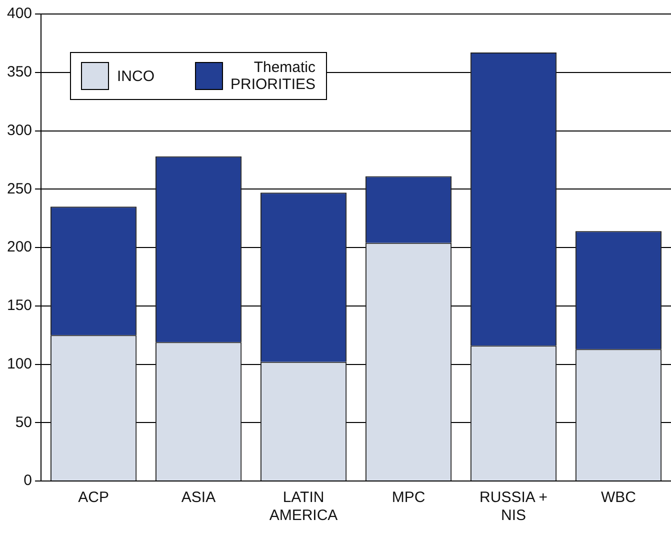 Image resolution: width=671 pixels, height=537 pixels. I want to click on y-tick-label: 350, so click(19, 72).